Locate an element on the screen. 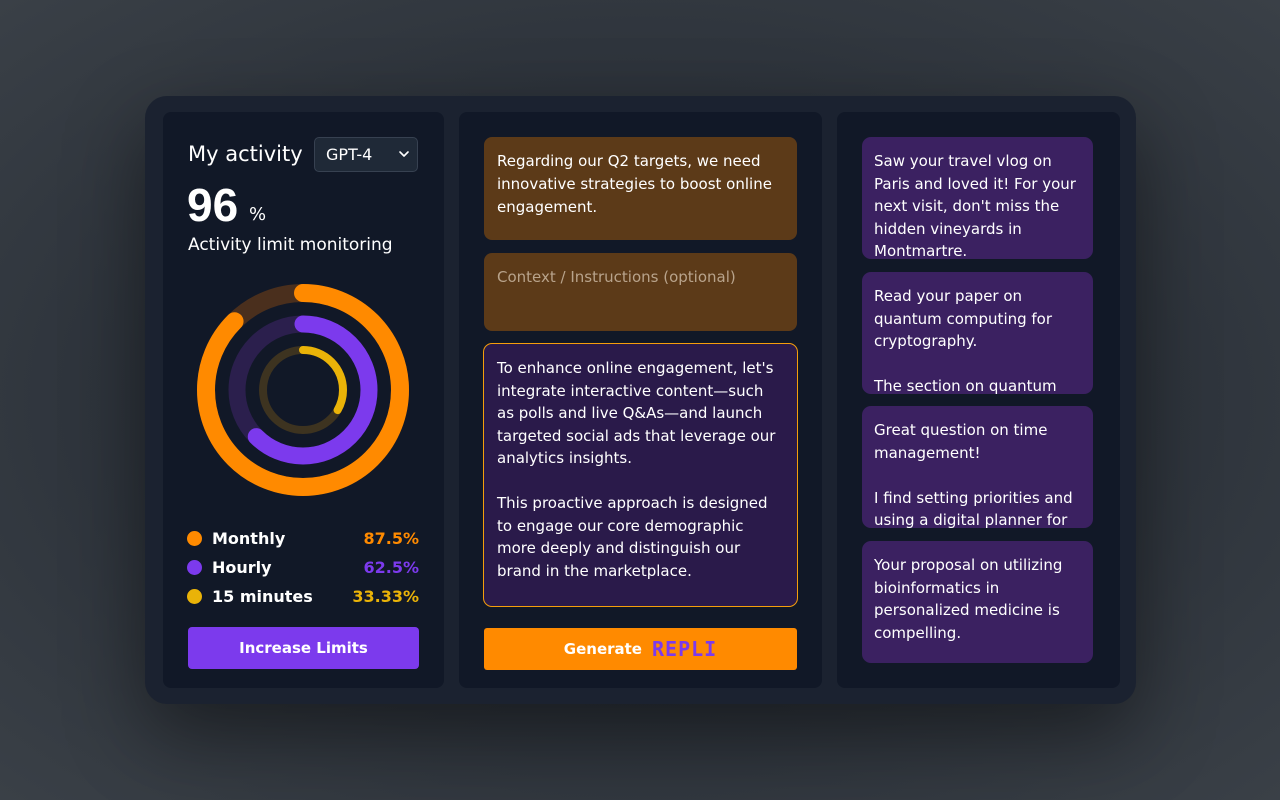  generate-button: Generate REPLI is located at coordinates (640, 649).